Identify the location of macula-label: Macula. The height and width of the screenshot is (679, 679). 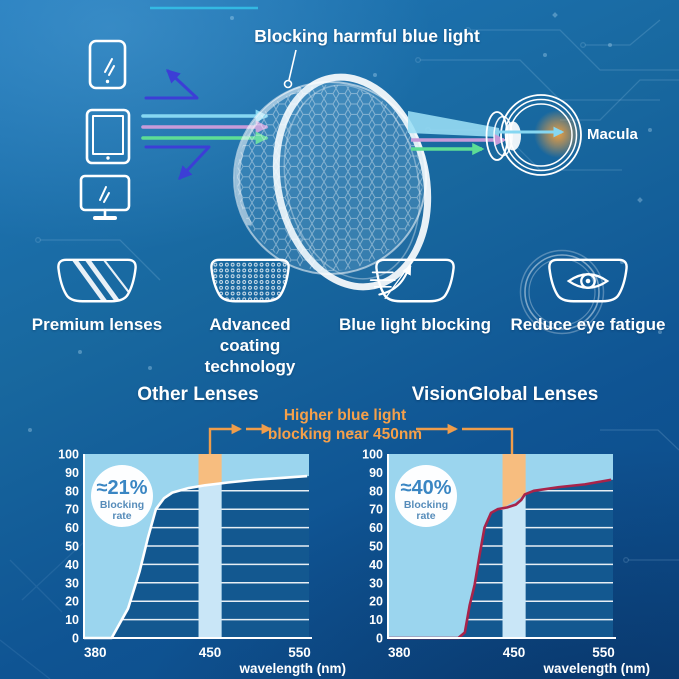
(612, 134).